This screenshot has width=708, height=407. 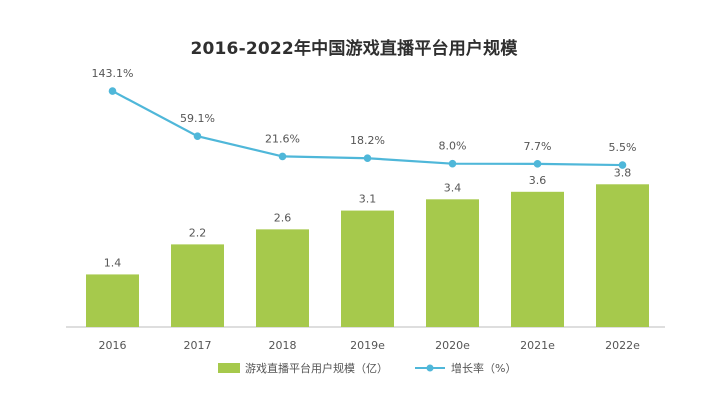 I want to click on x-tick-label: 2017, so click(x=198, y=345).